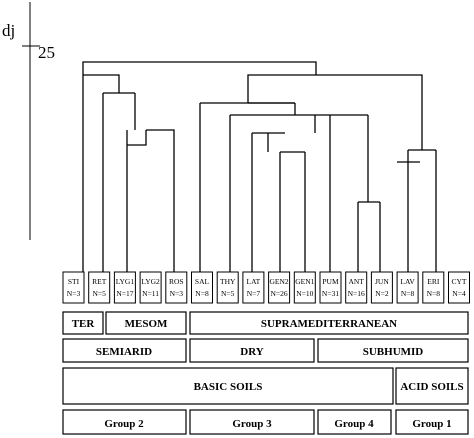  I want to click on branch-left, so click(101, 83).